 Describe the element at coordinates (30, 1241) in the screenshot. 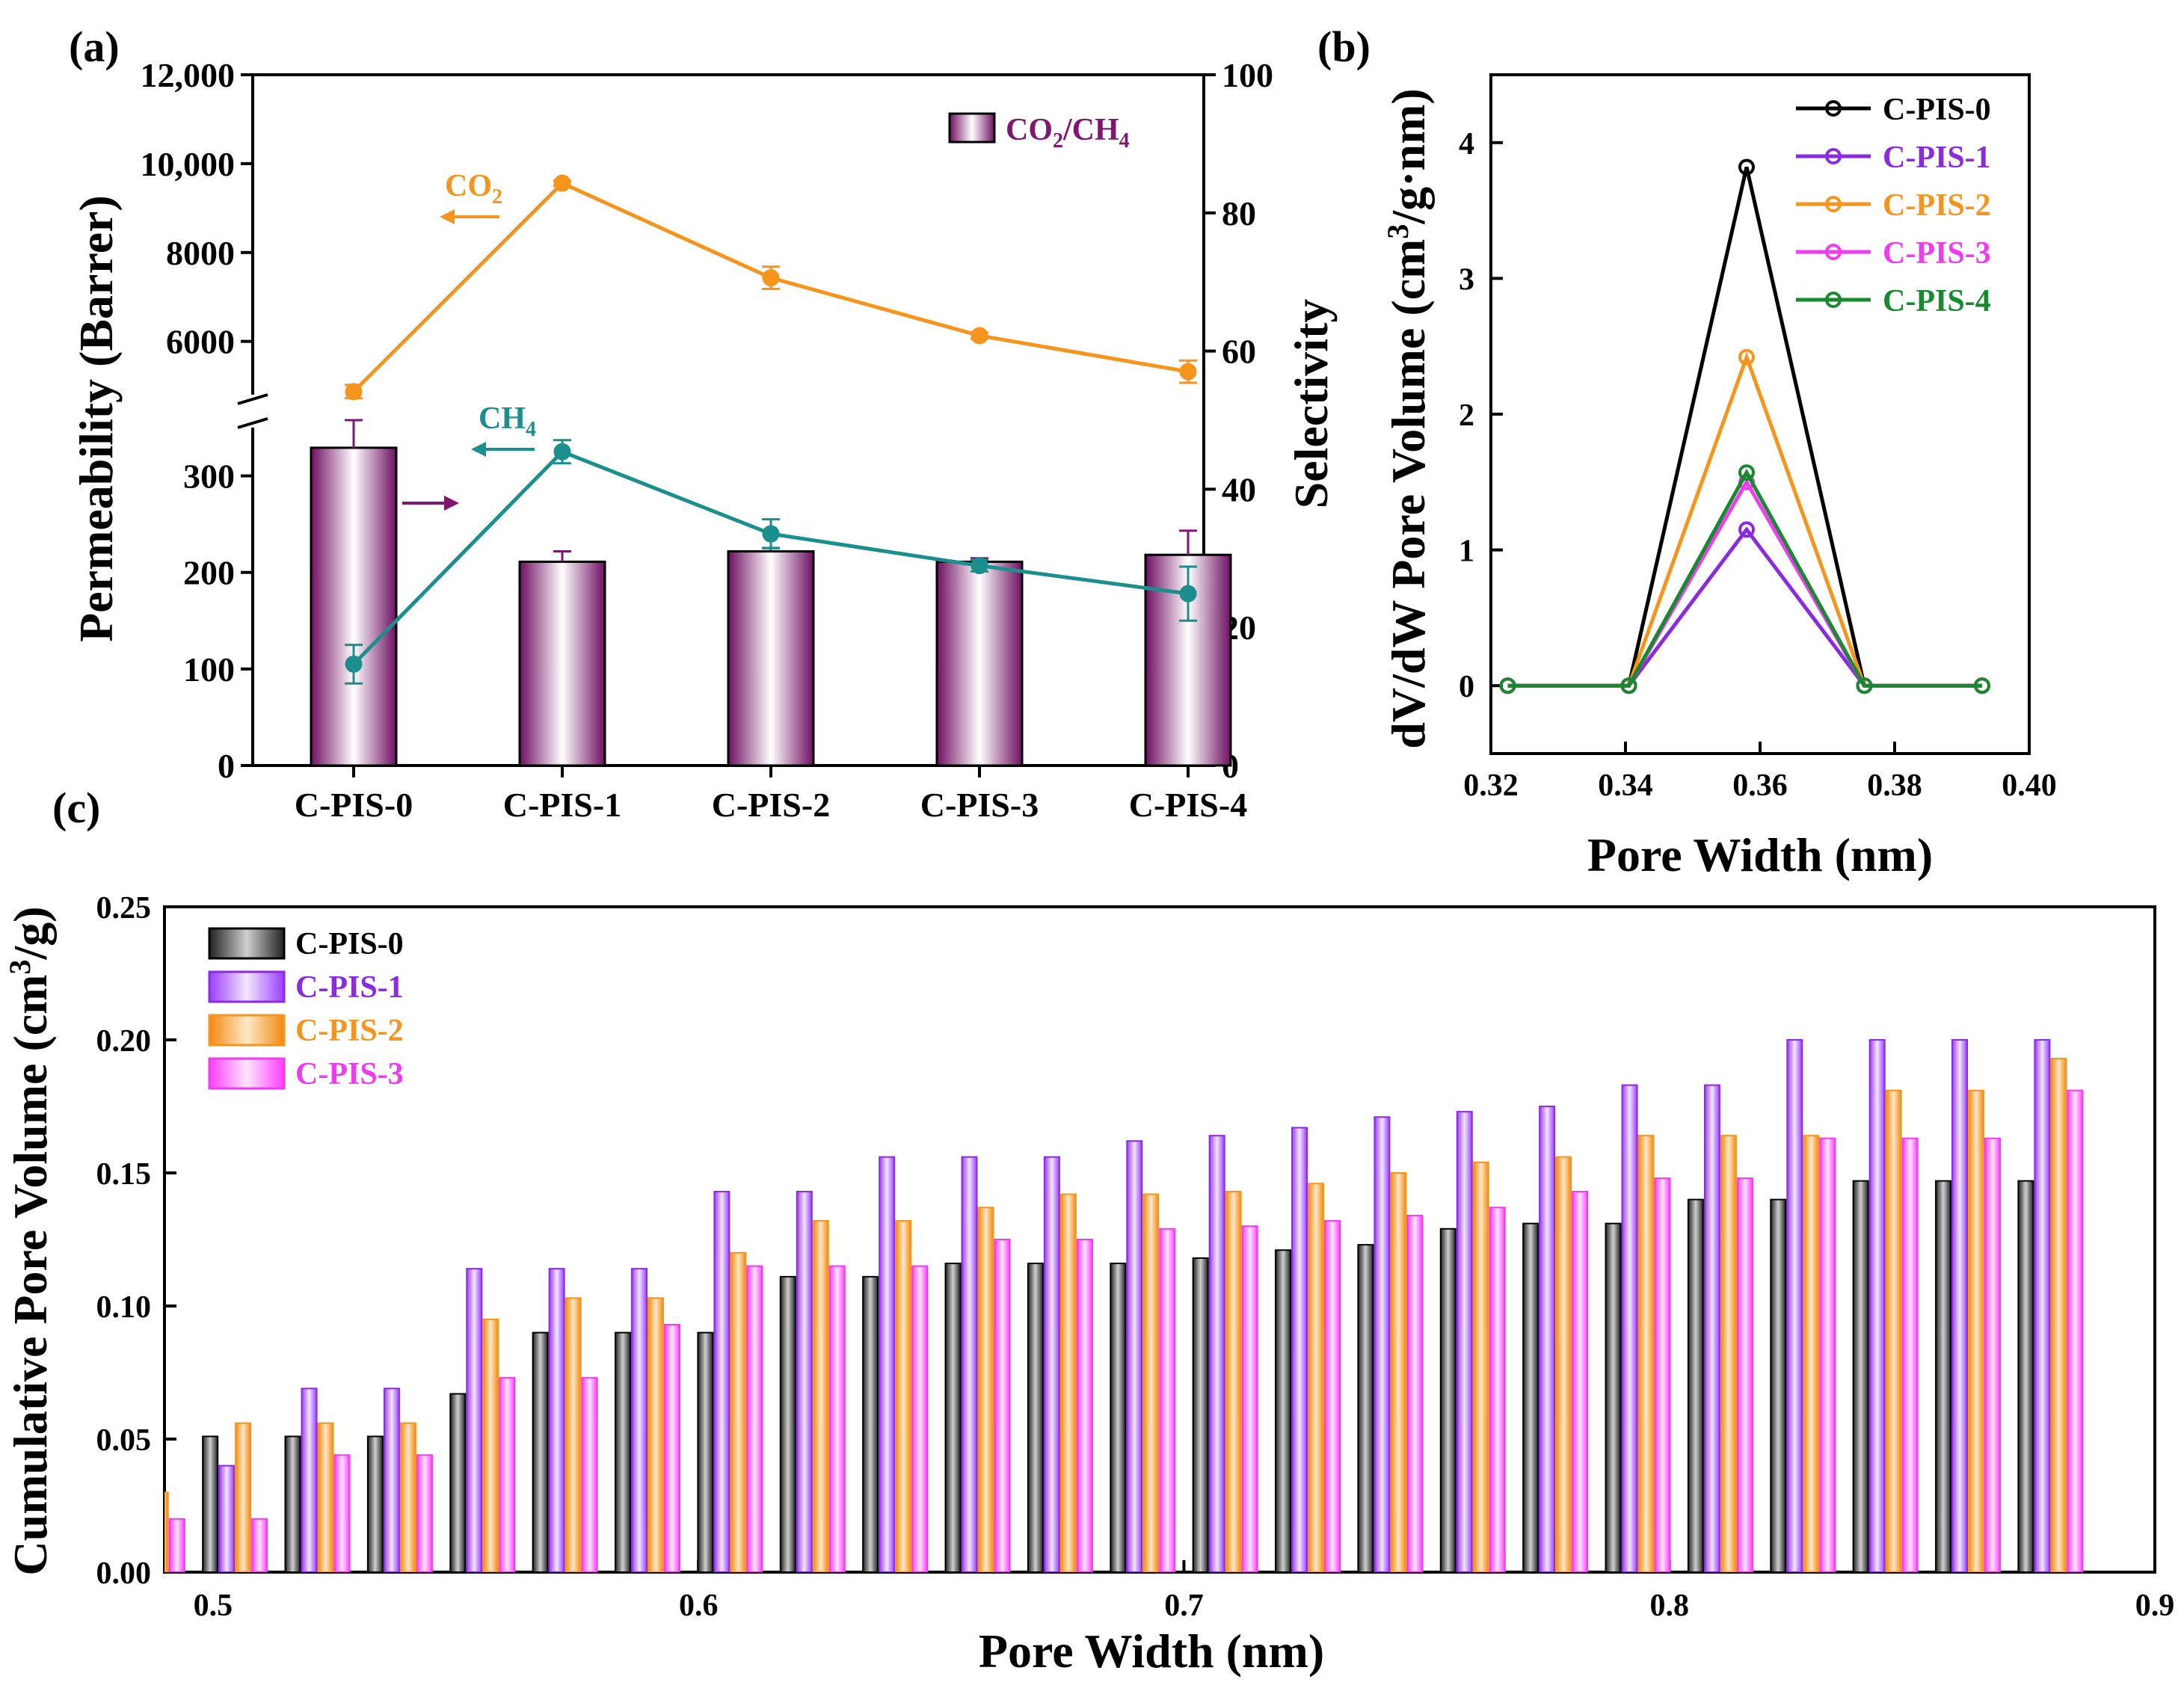

I see `panel-c-y-title: Cumulative Pore Volume (cm3/g)` at that location.